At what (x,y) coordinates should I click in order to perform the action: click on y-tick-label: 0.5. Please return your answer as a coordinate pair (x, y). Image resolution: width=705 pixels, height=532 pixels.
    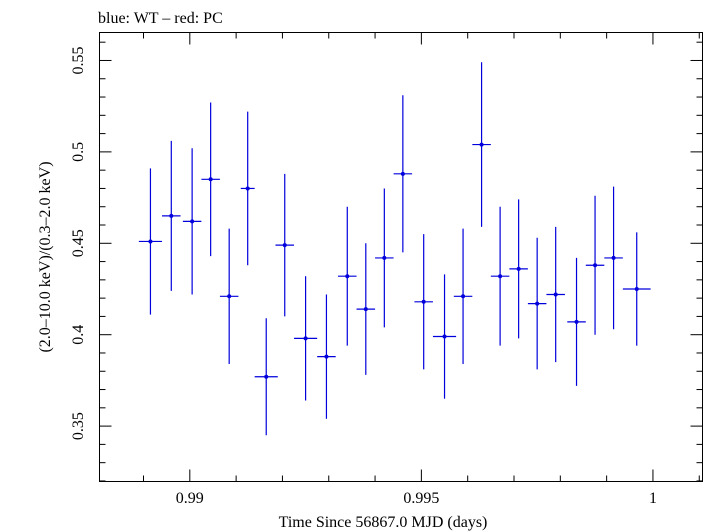
    Looking at the image, I should click on (78, 152).